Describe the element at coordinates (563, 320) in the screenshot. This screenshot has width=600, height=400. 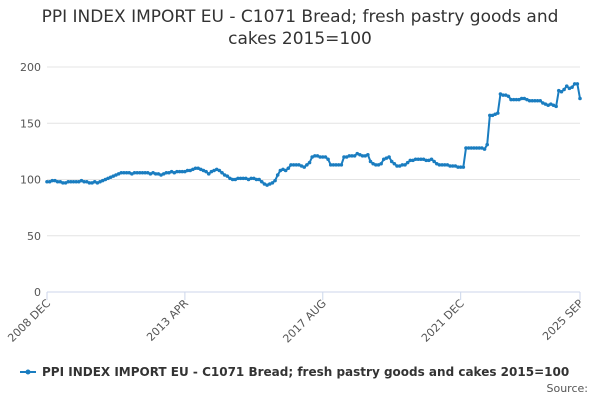
I see `x-tick-label: 2025 SEP` at that location.